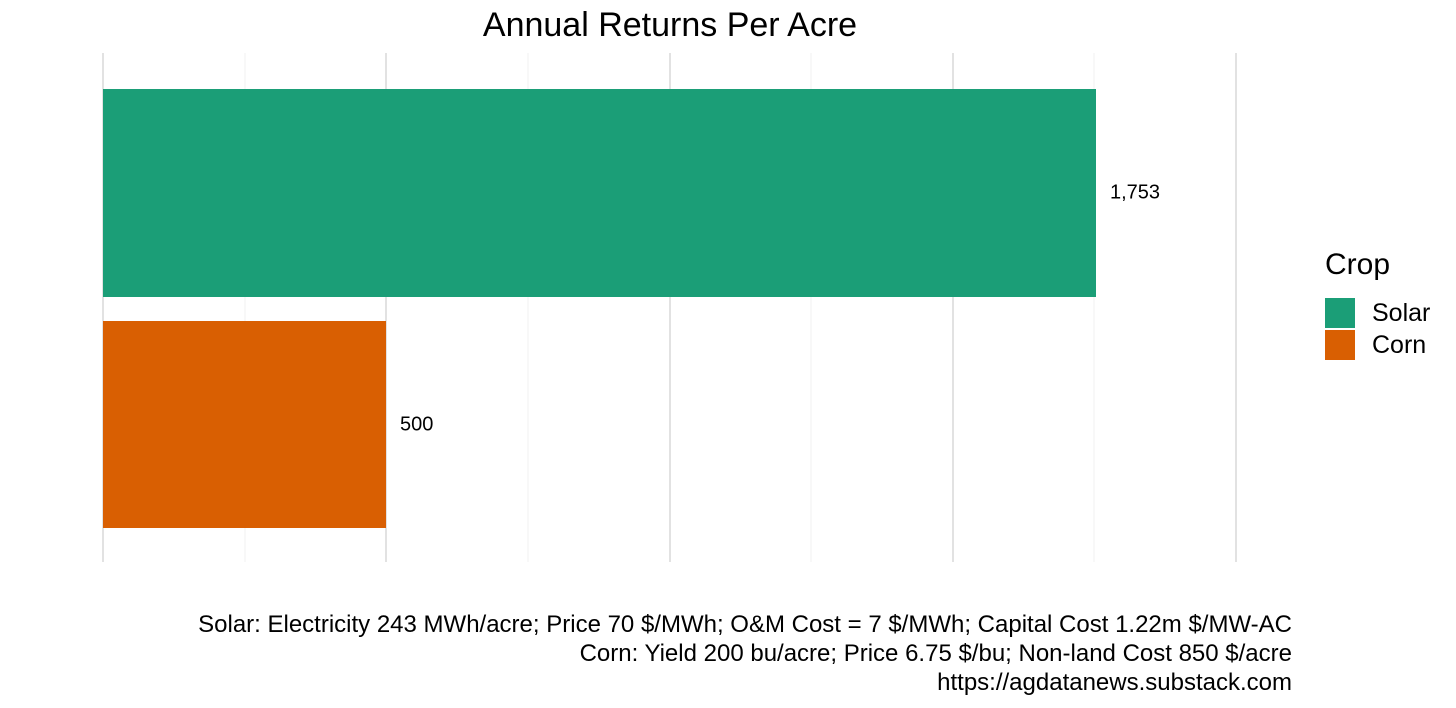 The height and width of the screenshot is (708, 1456). I want to click on legend-swatch-corn, so click(1340, 345).